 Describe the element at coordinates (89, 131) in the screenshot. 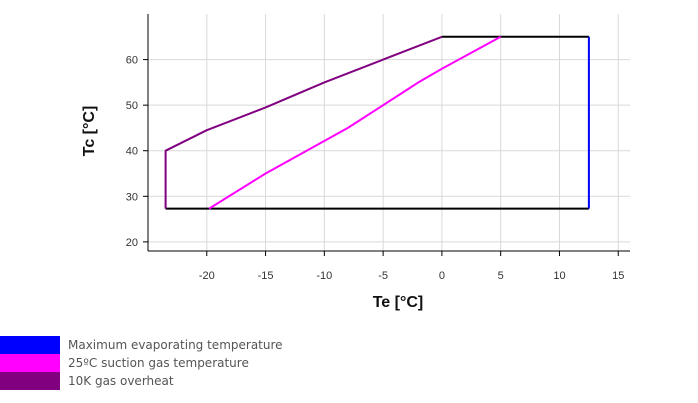

I see `y-axis-title: Tc [°C]` at that location.